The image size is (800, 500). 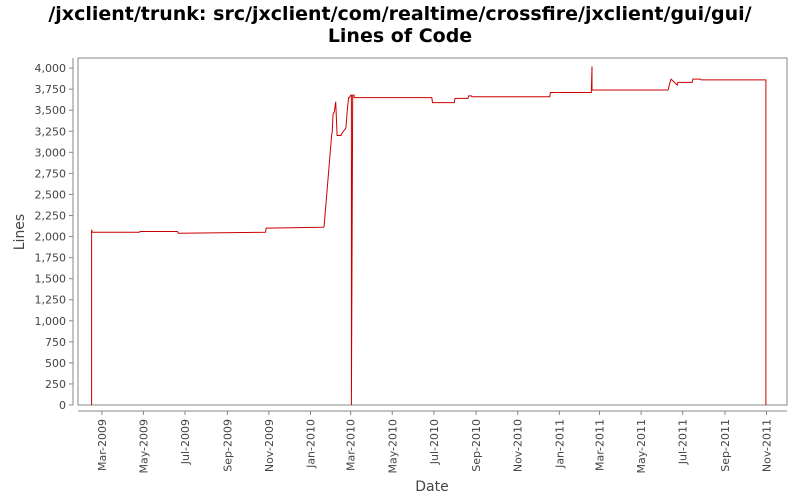 What do you see at coordinates (683, 442) in the screenshot?
I see `x-tick-label: Jul-2011` at bounding box center [683, 442].